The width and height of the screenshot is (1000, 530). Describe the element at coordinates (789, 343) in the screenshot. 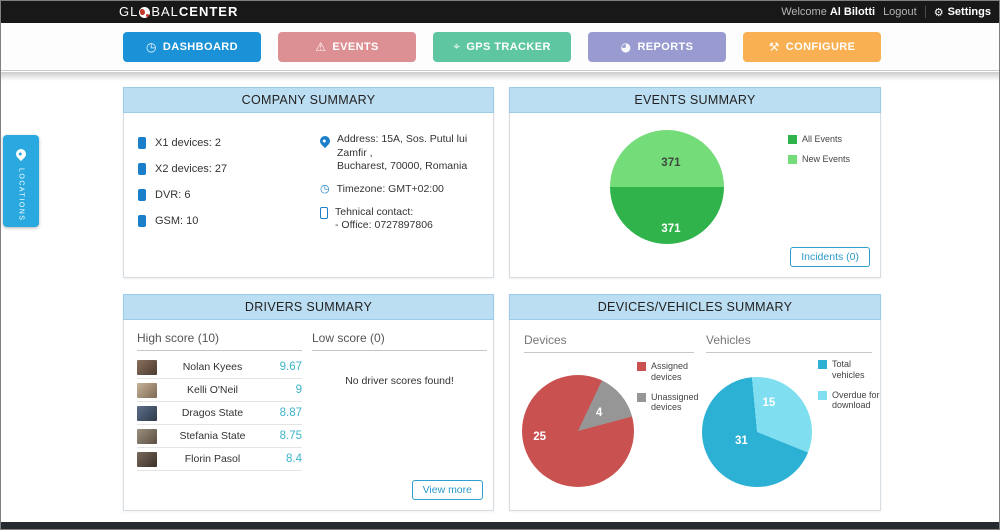

I see `vehicles-header: Vehicles` at that location.